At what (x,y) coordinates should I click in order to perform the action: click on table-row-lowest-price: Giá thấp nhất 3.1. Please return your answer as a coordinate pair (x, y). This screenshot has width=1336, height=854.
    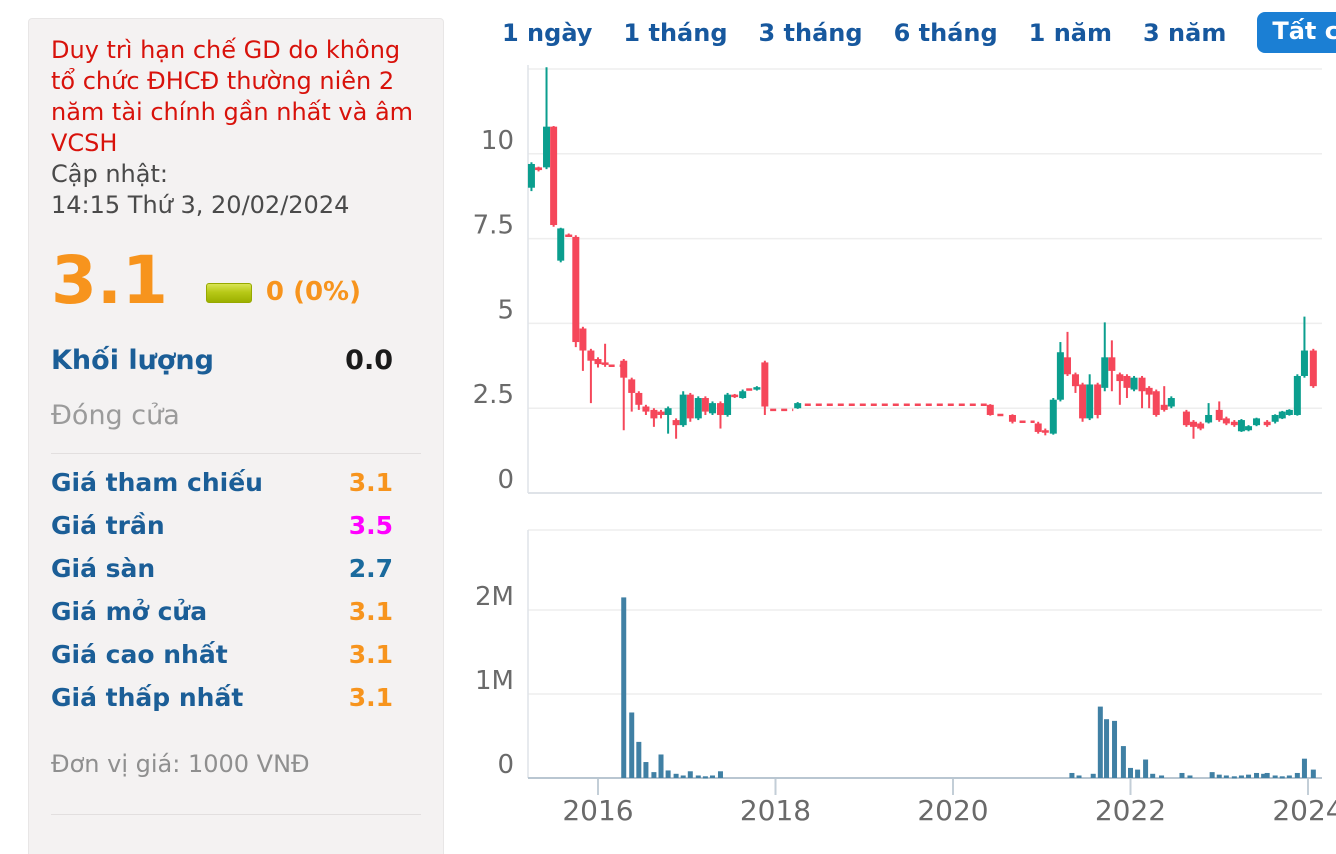
    Looking at the image, I should click on (222, 697).